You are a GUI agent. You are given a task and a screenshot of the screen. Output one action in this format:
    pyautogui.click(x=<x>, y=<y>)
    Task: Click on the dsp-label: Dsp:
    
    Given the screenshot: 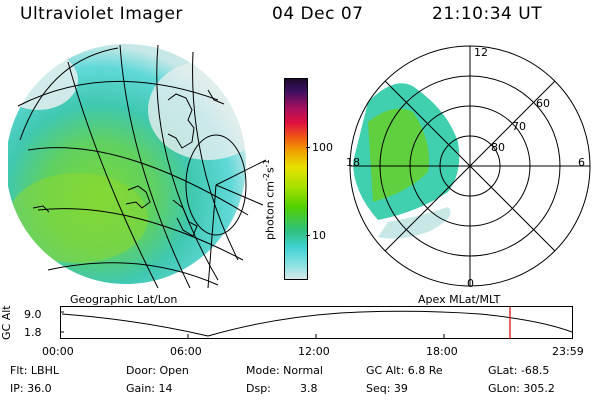 What is the action you would take?
    pyautogui.click(x=258, y=388)
    